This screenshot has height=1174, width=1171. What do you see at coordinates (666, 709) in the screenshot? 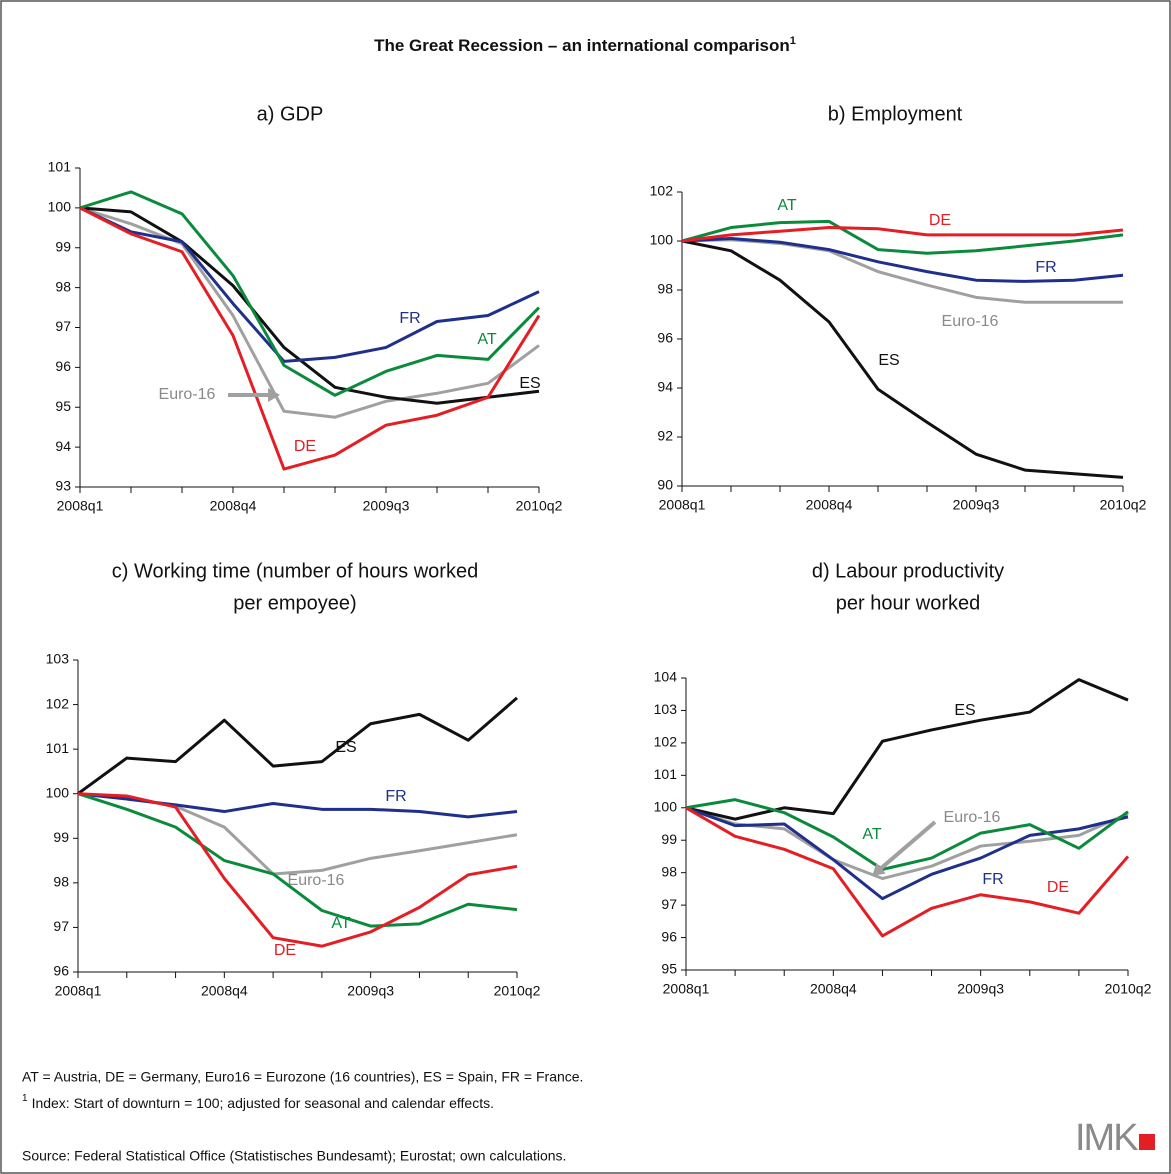
I see `y-tick-label: 103` at bounding box center [666, 709].